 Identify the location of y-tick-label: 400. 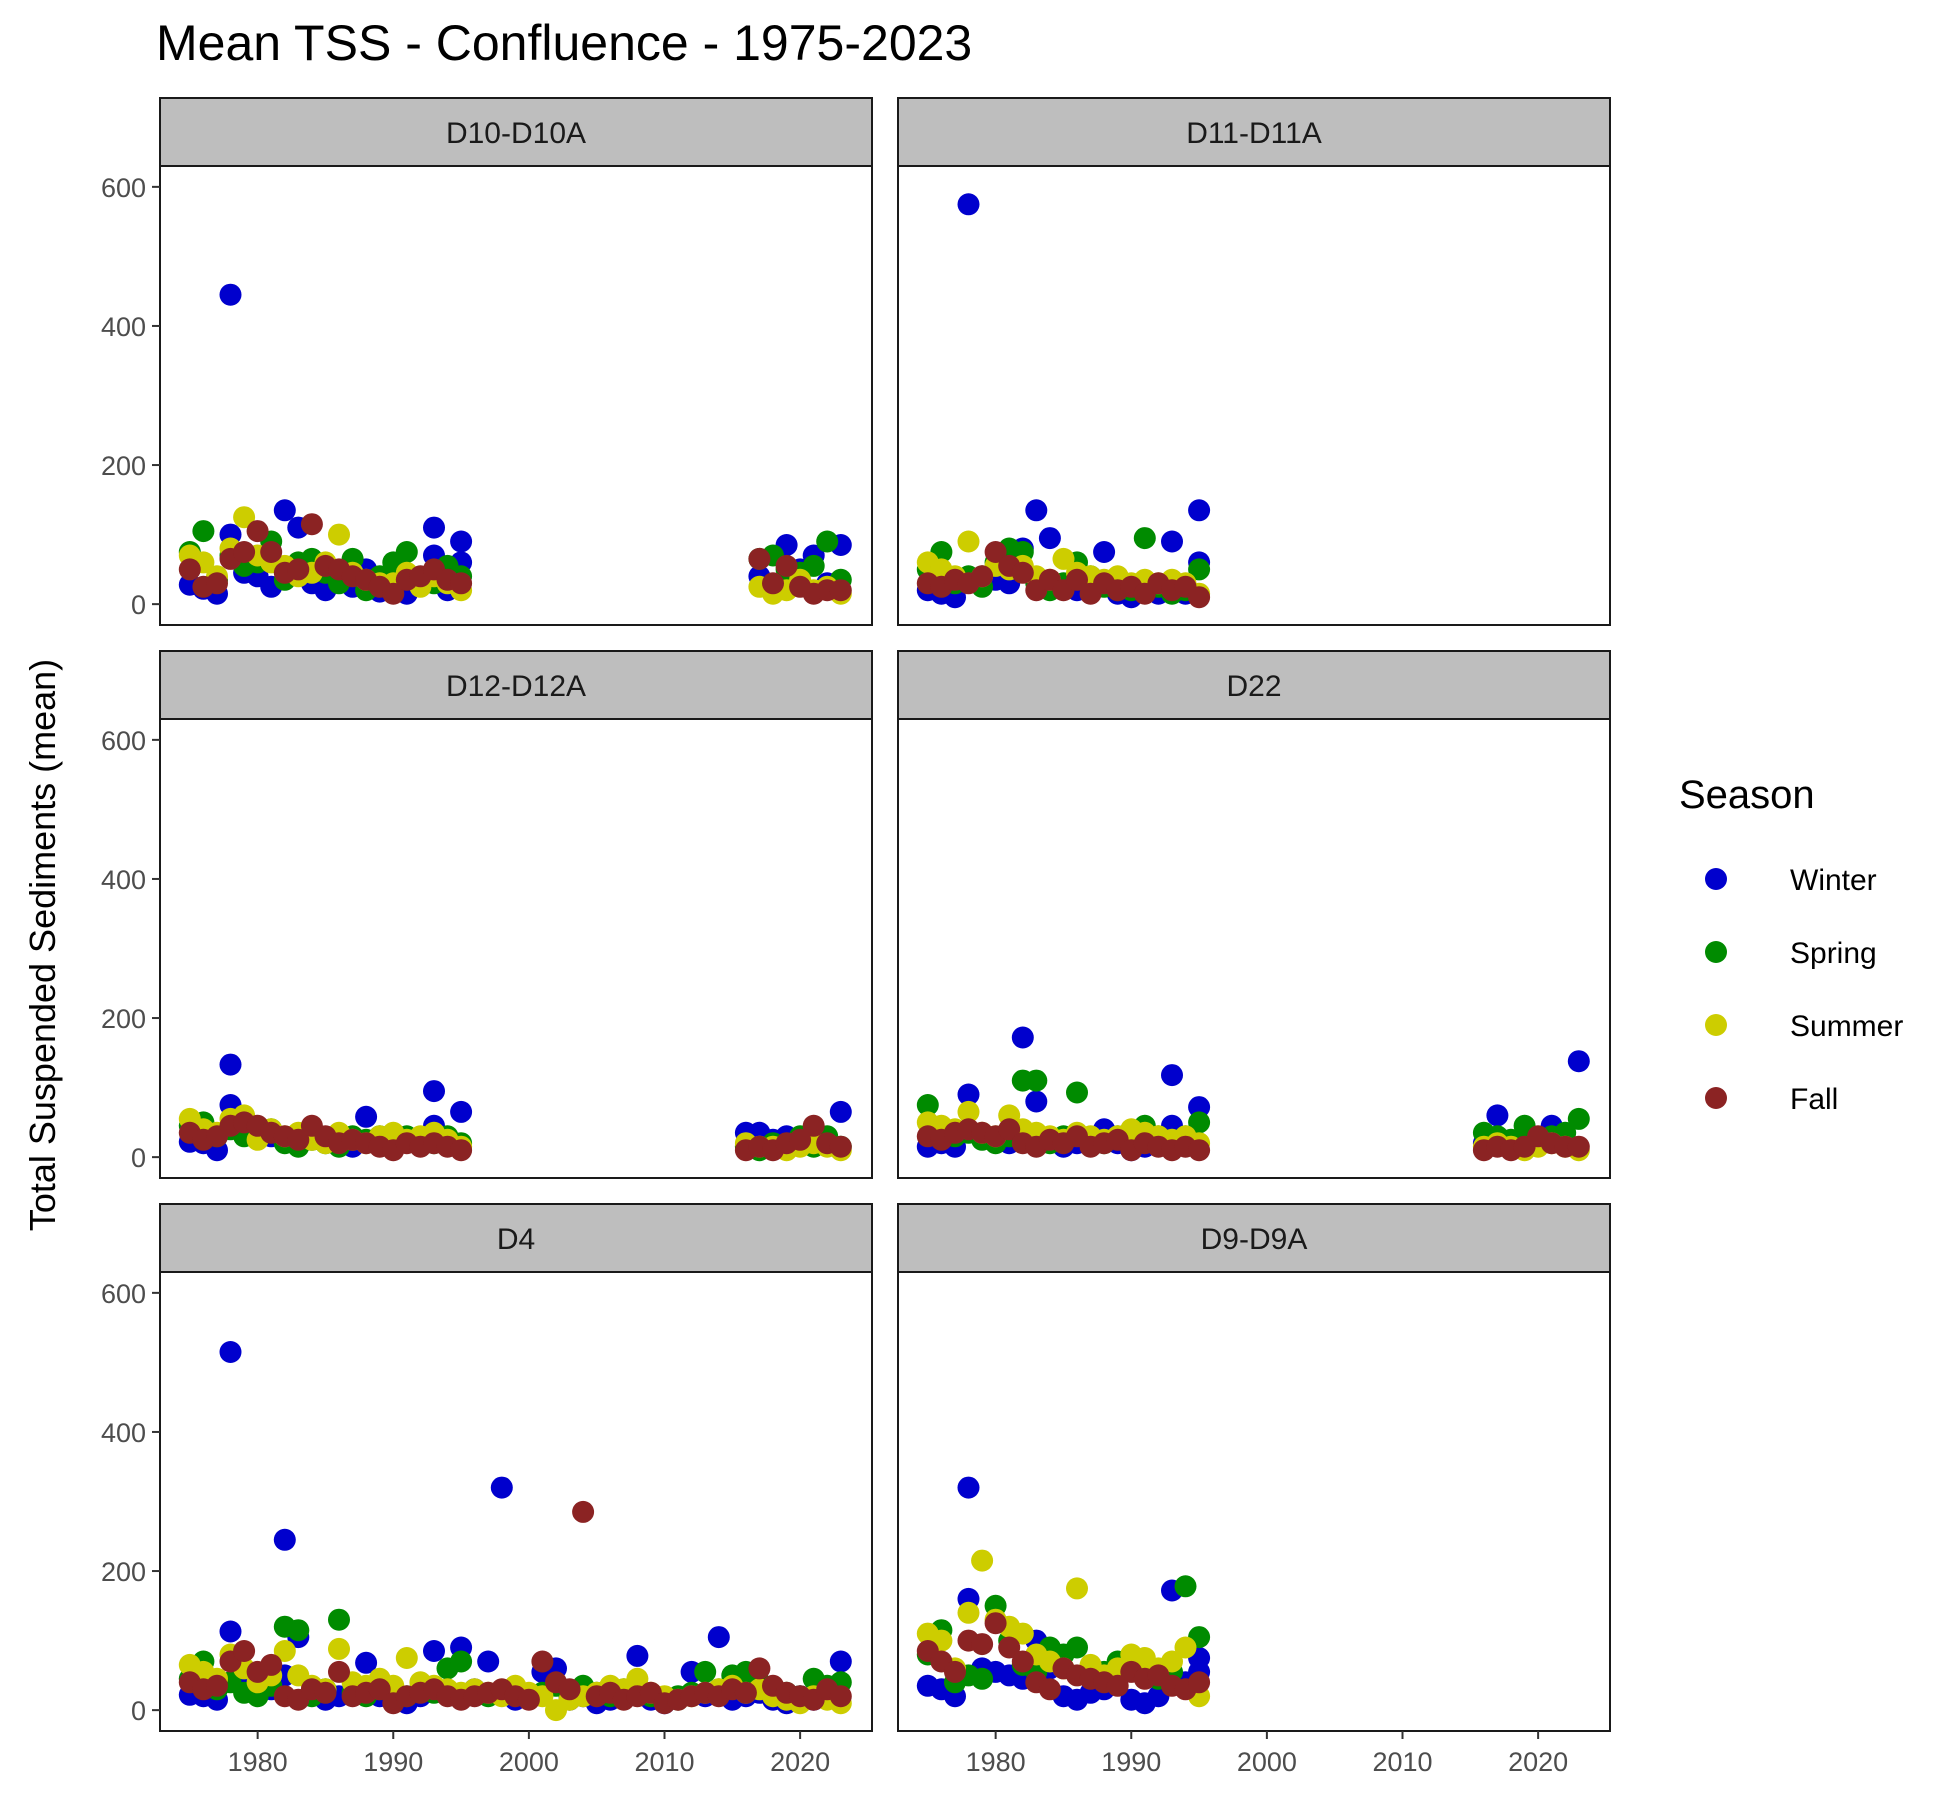
(123, 880).